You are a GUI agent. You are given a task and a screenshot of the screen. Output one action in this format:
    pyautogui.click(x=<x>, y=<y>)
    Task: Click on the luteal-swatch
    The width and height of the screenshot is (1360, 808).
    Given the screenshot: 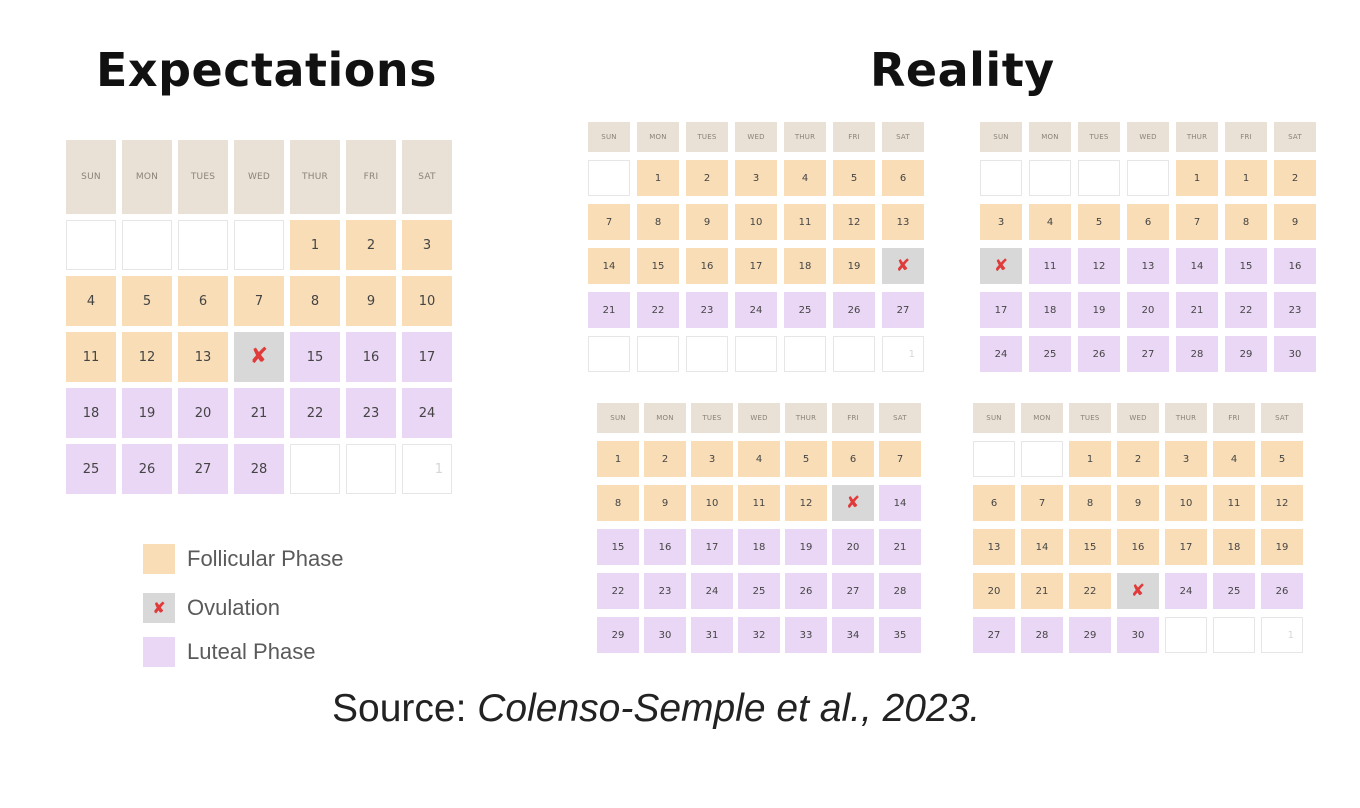 What is the action you would take?
    pyautogui.click(x=159, y=652)
    